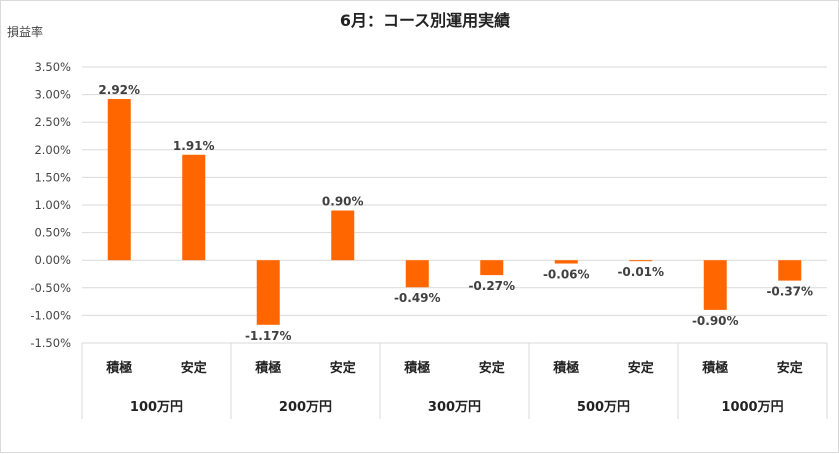 The height and width of the screenshot is (454, 839). What do you see at coordinates (52, 67) in the screenshot?
I see `y-tick-label: 3.50%` at bounding box center [52, 67].